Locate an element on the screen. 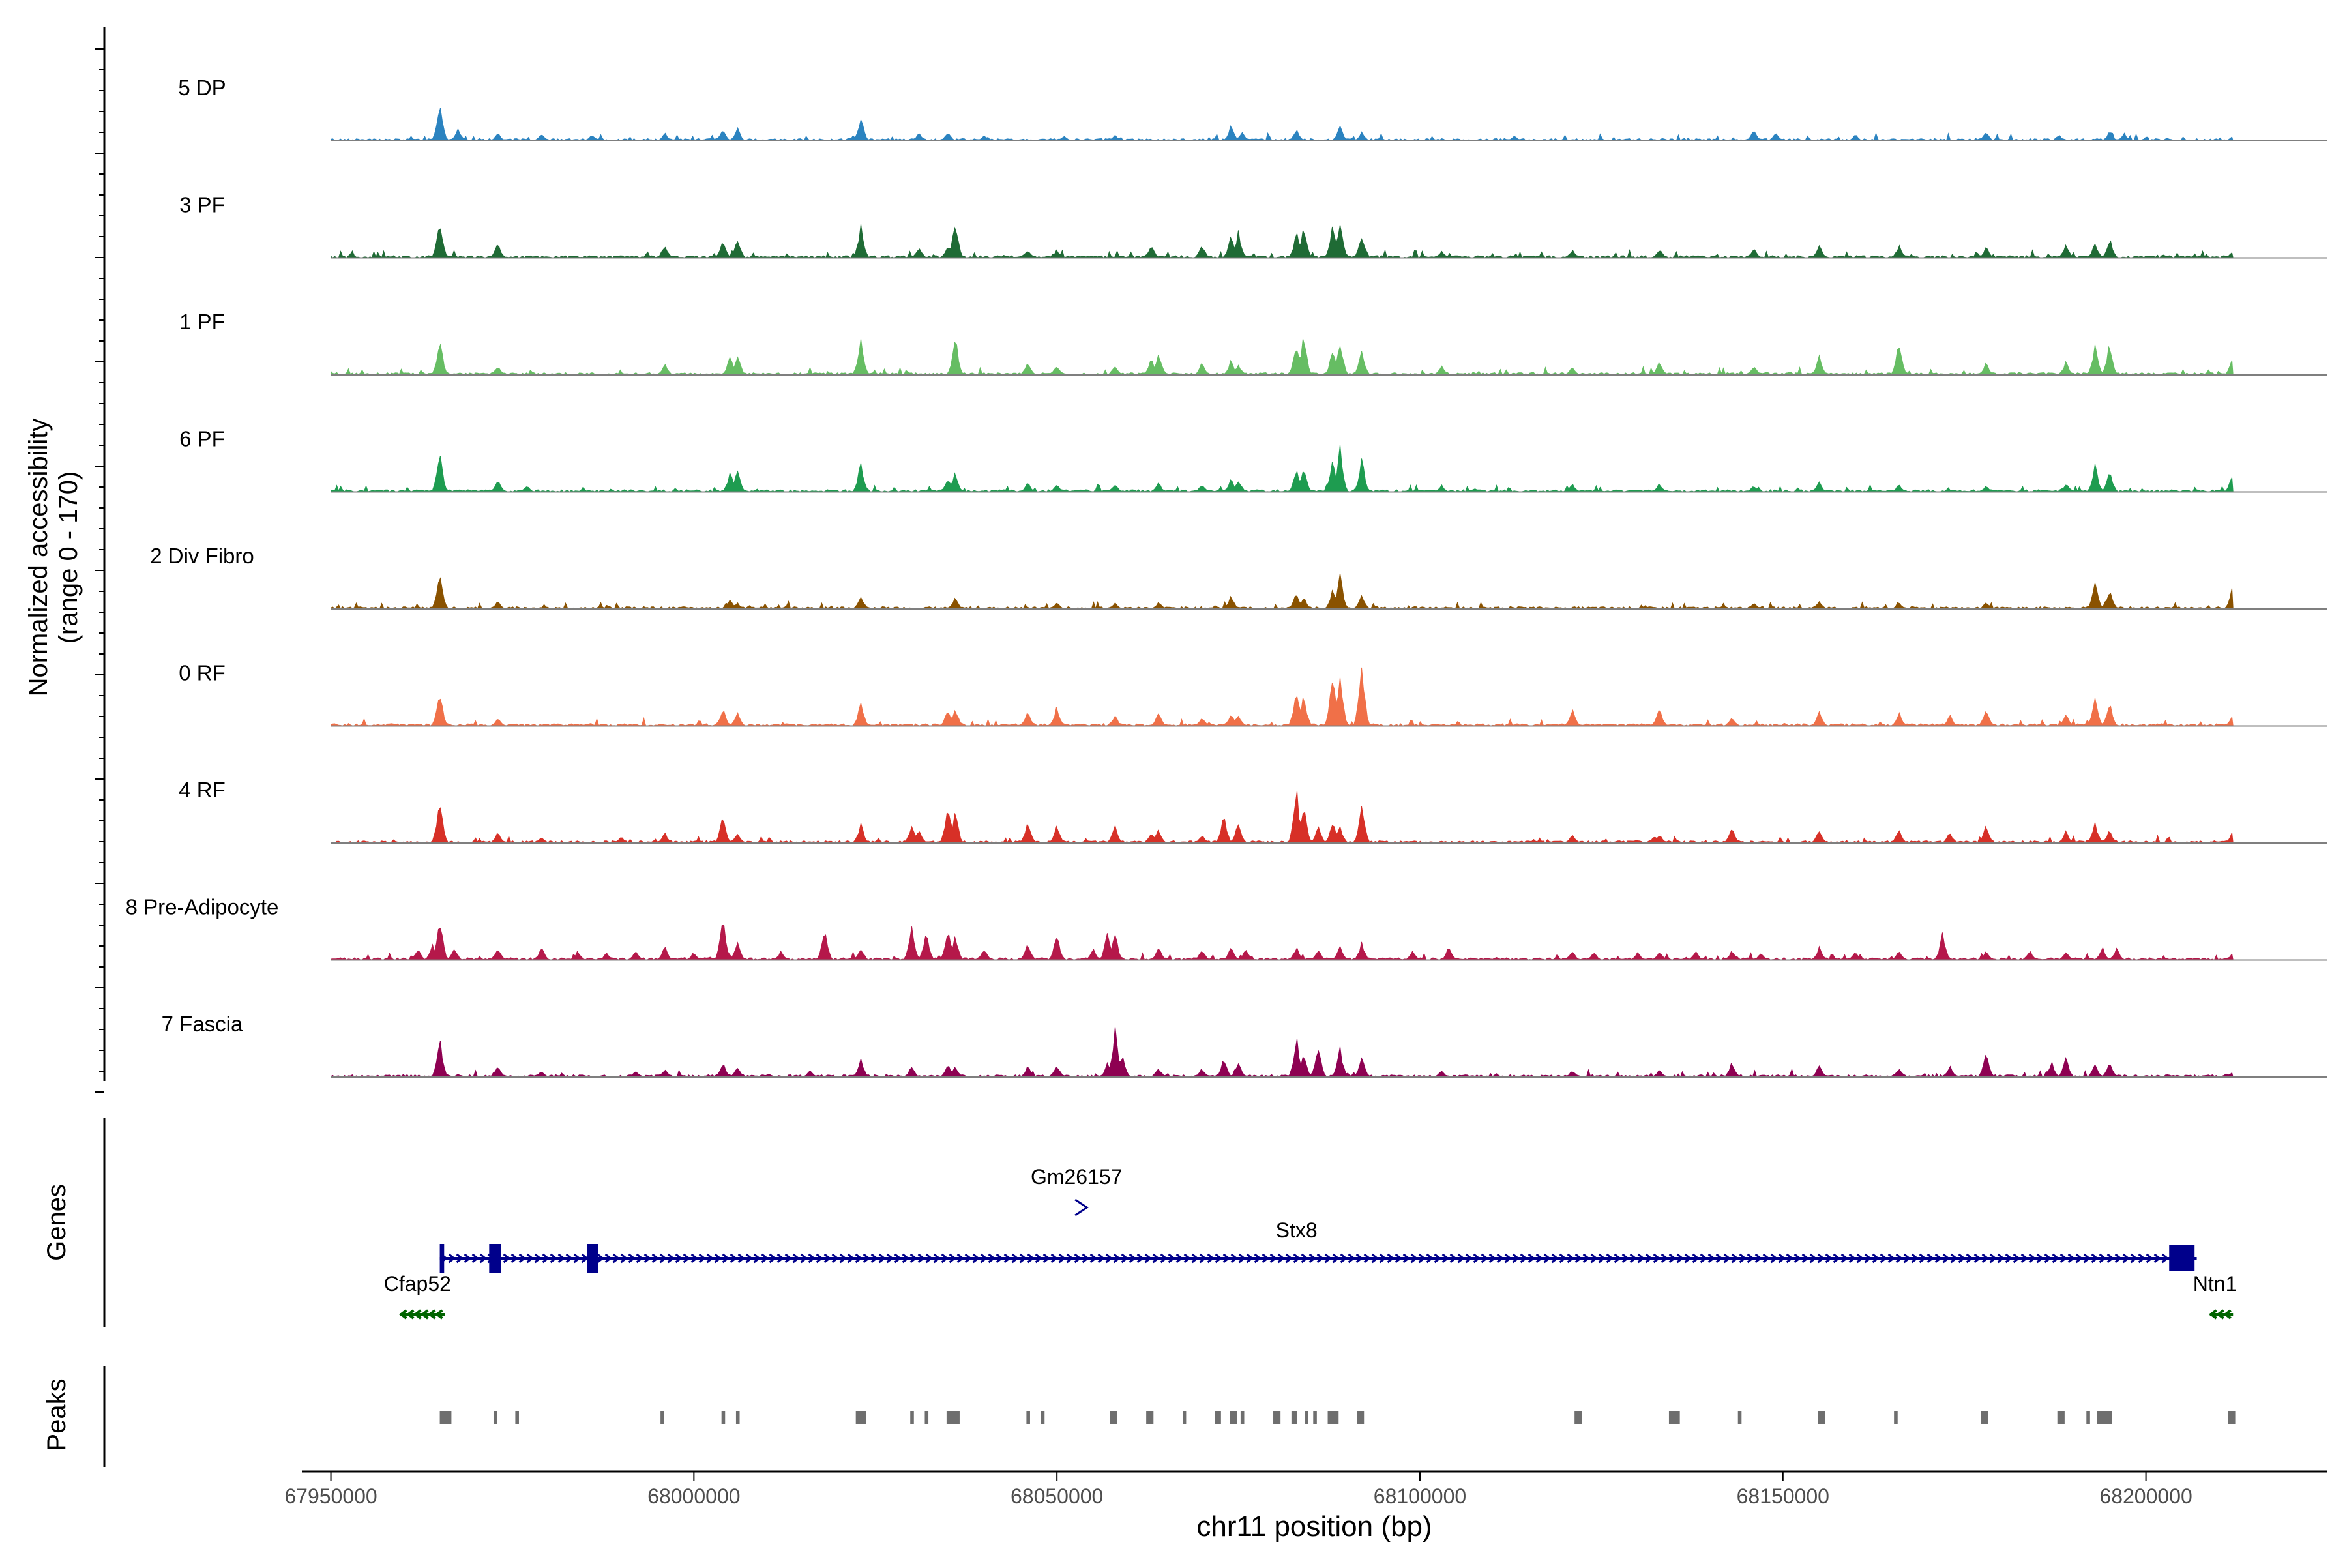 The width and height of the screenshot is (2347, 1568). track-label: 3 PF is located at coordinates (202, 205).